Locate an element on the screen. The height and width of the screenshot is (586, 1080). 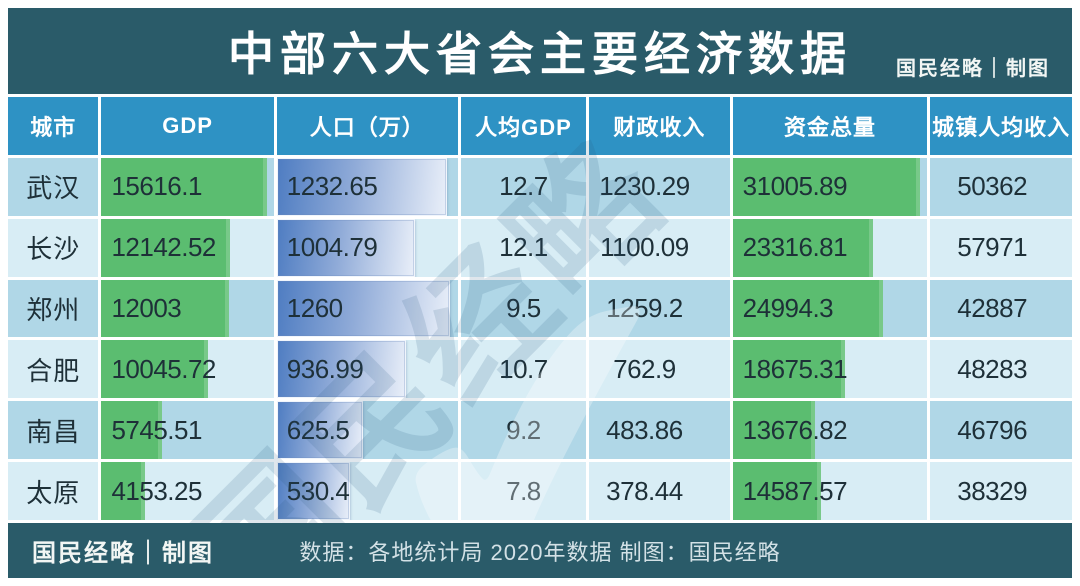
table-header-row: 城市 GDP 人口（万） 人均GDP 财政收入 资金总量 城镇人均收入 is located at coordinates (540, 126).